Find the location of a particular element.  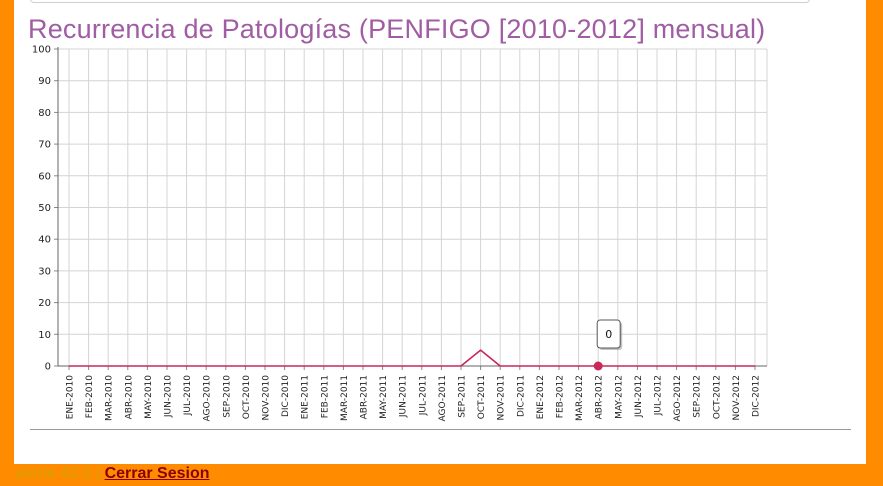

x-tick-label: MAY-2010 is located at coordinates (149, 397).